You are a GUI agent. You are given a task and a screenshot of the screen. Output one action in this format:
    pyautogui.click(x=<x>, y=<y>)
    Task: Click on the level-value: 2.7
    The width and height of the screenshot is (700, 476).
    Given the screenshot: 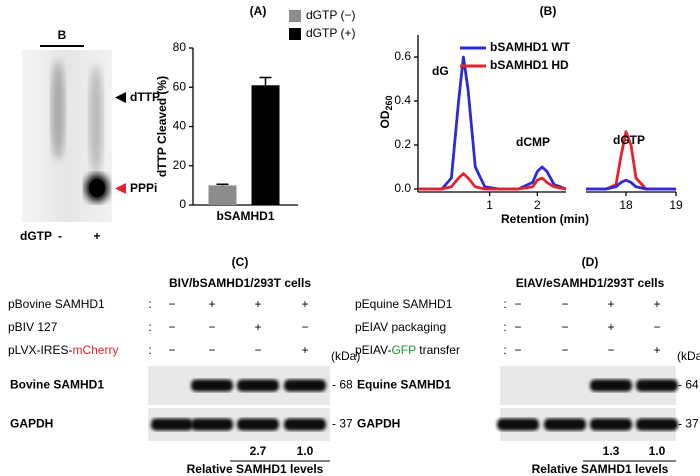 What is the action you would take?
    pyautogui.click(x=258, y=451)
    